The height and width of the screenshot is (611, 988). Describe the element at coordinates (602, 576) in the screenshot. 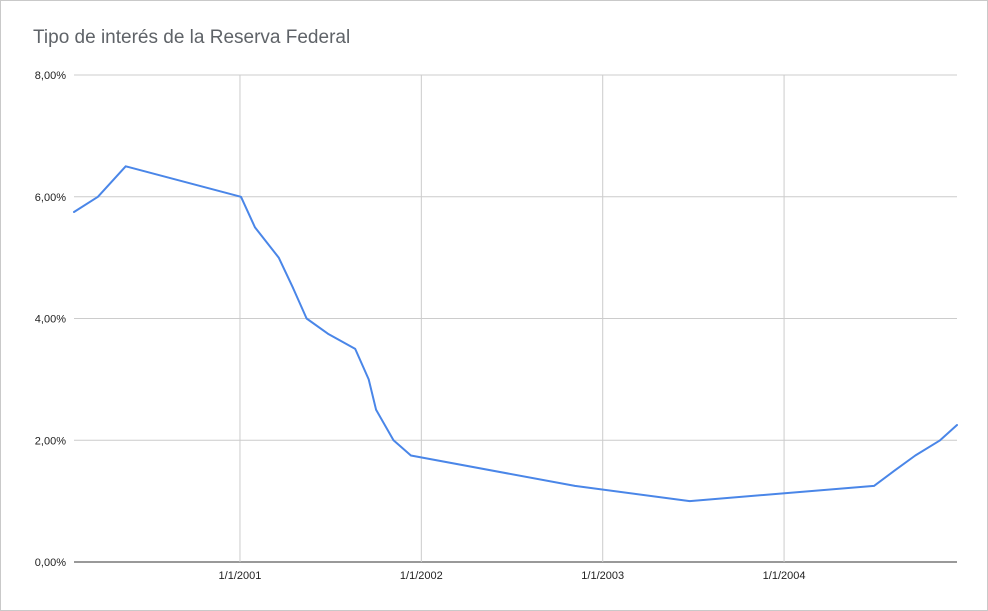

I see `x-tick-label: 1/1/2003` at that location.